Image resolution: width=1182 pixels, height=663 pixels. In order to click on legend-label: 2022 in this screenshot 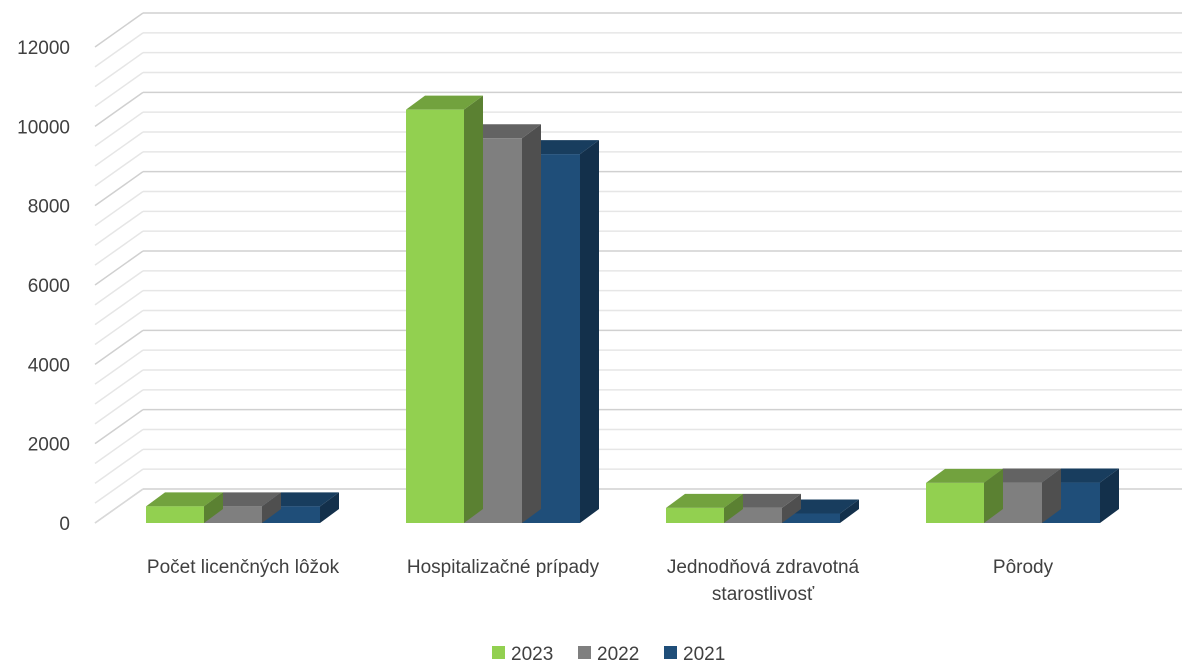, I will do `click(618, 653)`.